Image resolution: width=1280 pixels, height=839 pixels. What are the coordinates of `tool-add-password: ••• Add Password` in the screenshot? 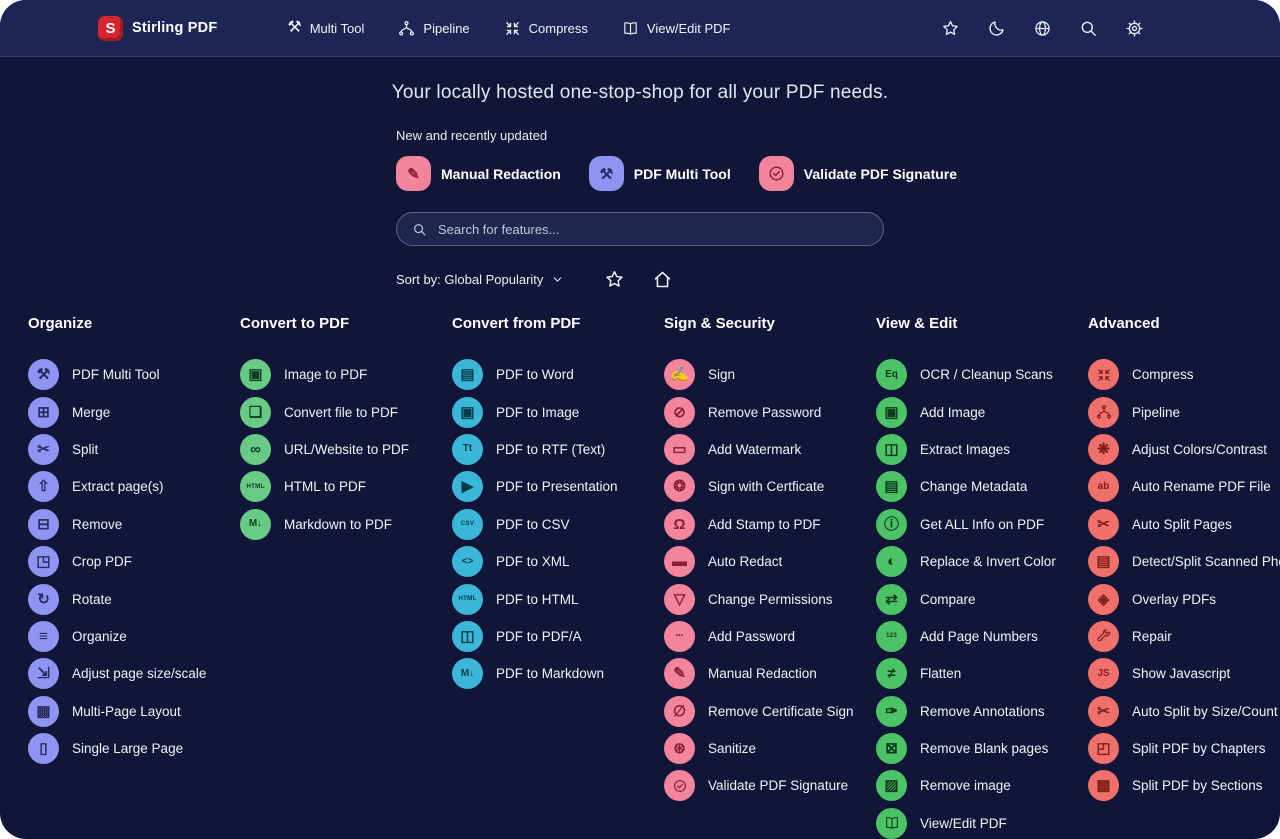 It's located at (729, 636).